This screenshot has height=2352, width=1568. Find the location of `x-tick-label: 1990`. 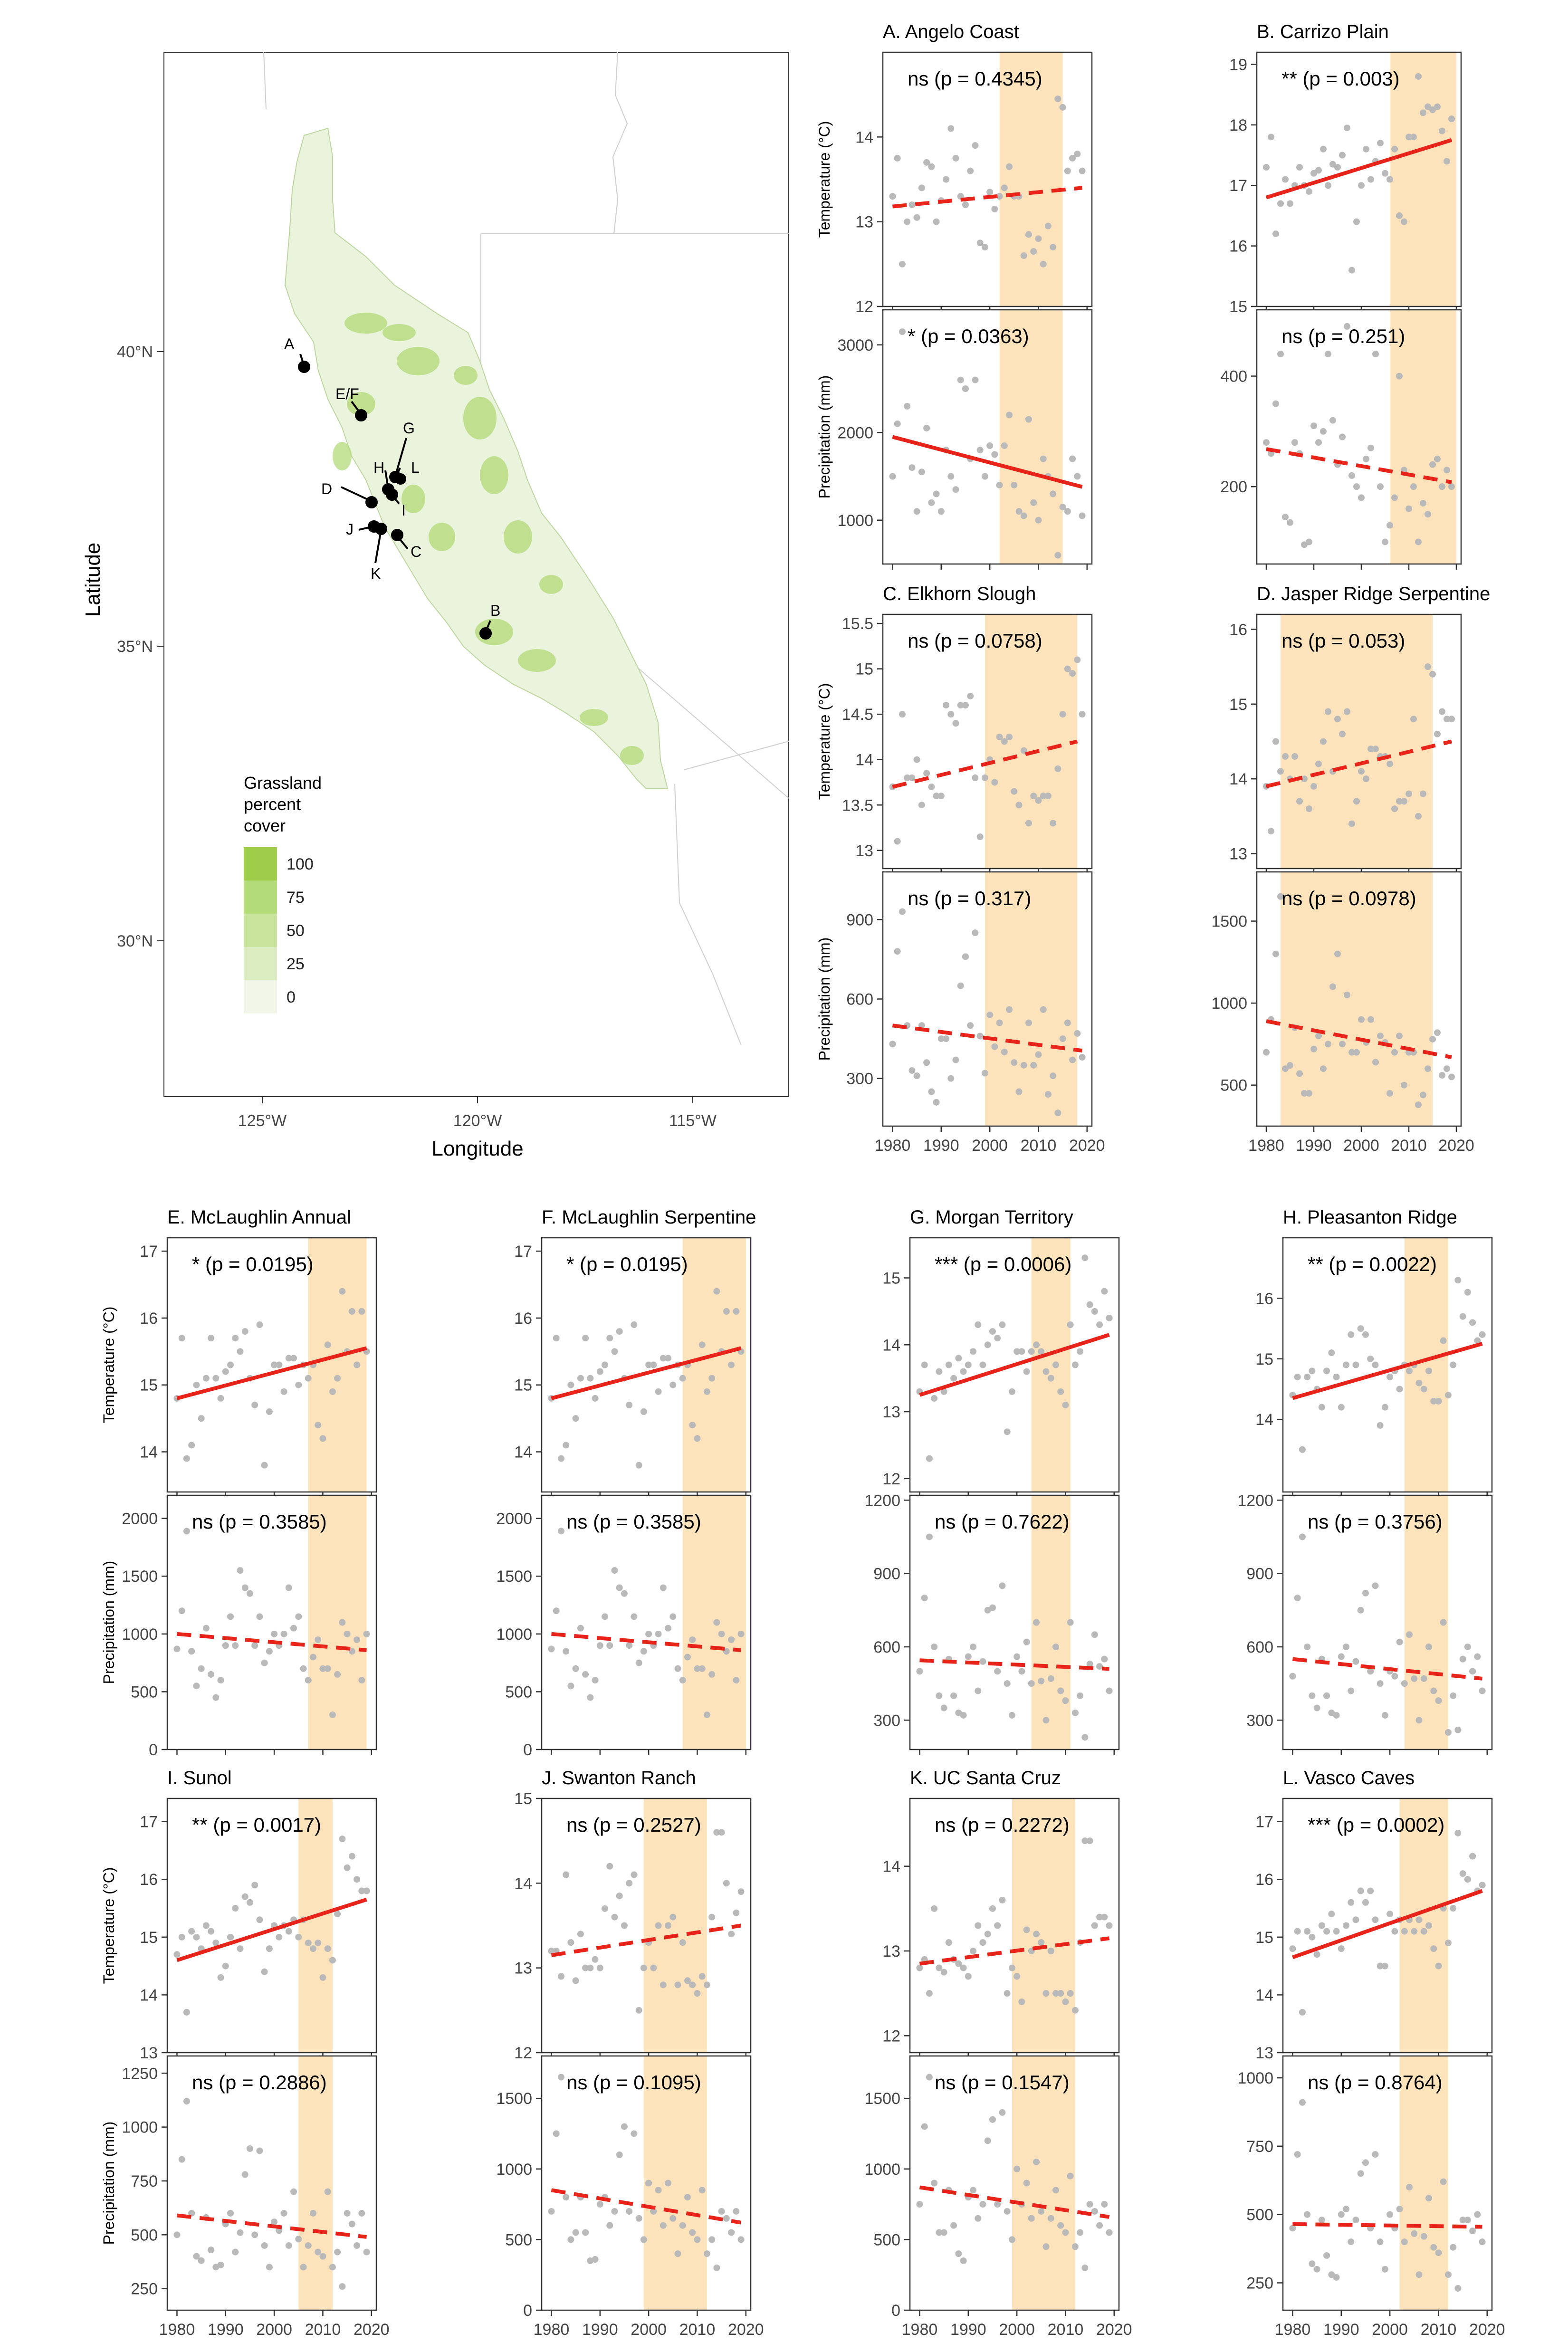

x-tick-label: 1990 is located at coordinates (600, 2330).